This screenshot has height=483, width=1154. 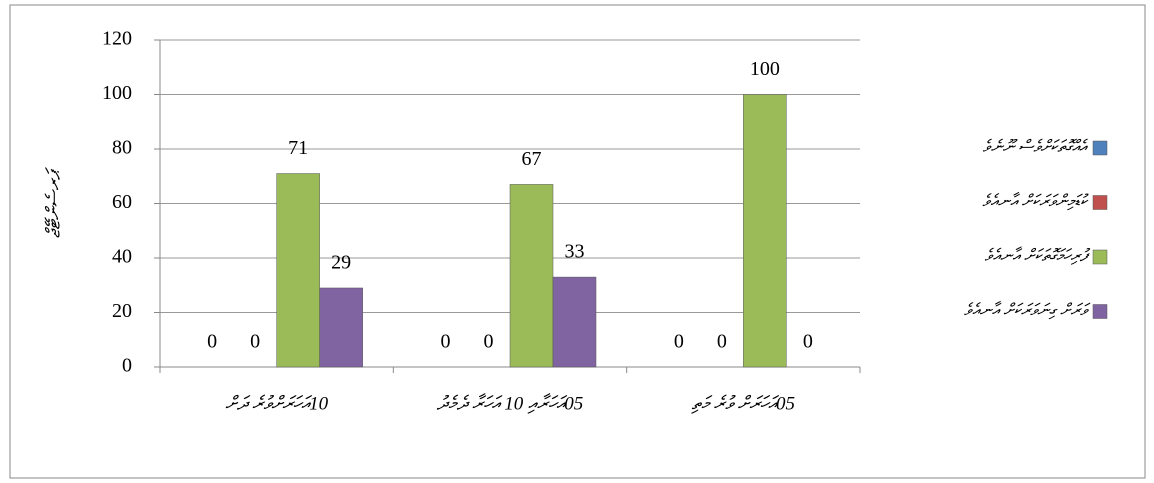 I want to click on y-tick-label: 60, so click(x=122, y=202).